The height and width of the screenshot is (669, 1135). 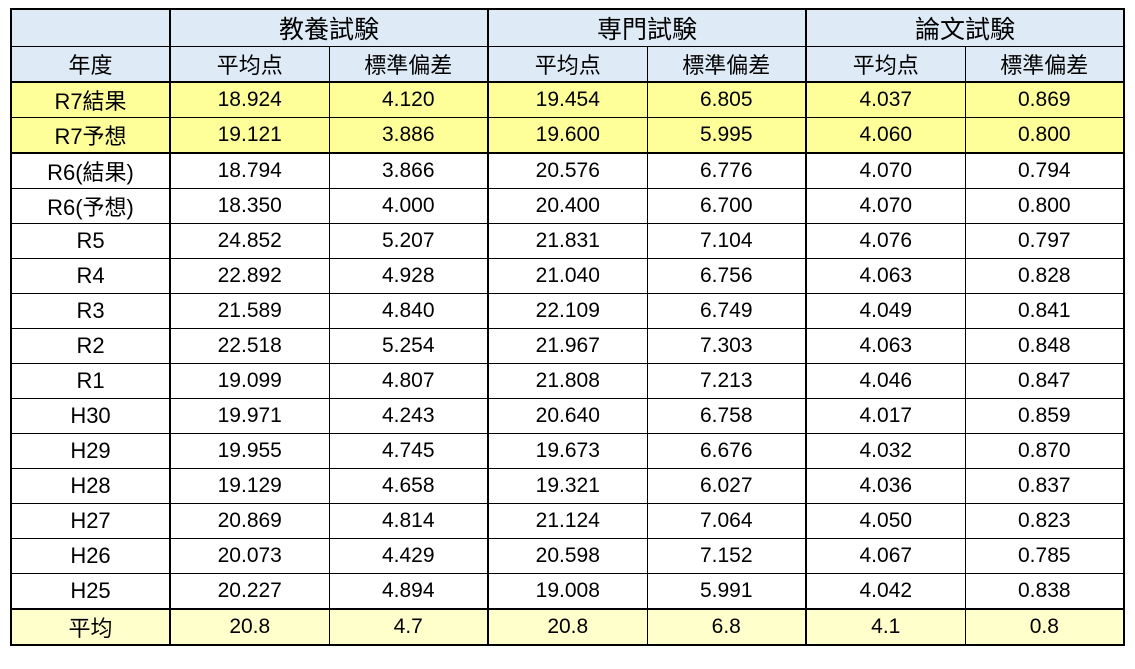 I want to click on sub-header-row: 年度 平均点 標準偏差 平均点 標準偏差 平均点 標準偏差, so click(x=567, y=64).